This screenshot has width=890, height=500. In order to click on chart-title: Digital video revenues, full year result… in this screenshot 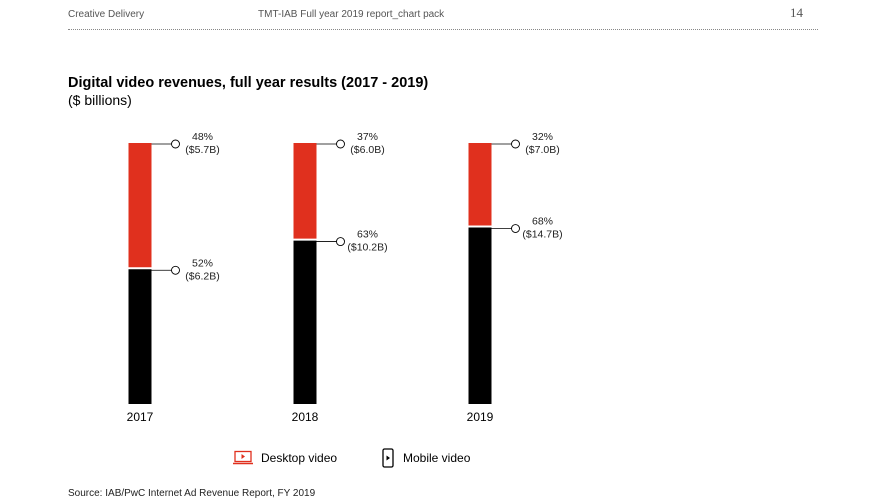, I will do `click(248, 83)`.